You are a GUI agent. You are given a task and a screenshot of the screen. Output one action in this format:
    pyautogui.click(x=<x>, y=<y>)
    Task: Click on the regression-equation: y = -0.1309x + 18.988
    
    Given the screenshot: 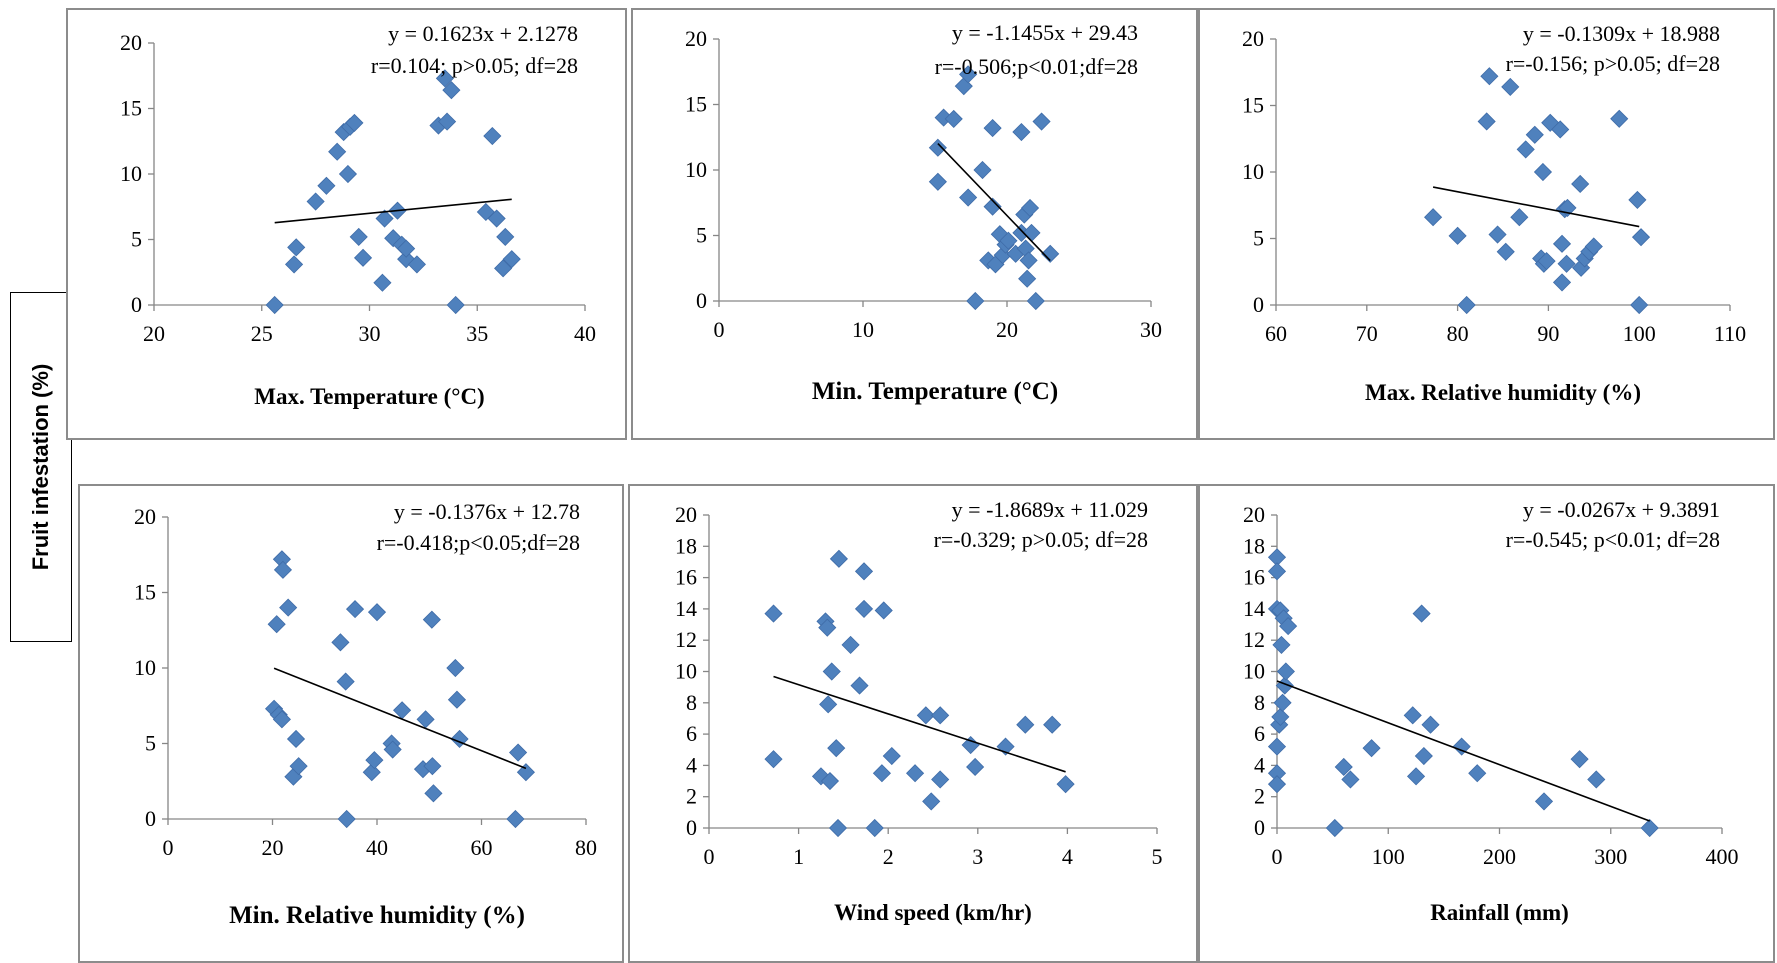 What is the action you would take?
    pyautogui.click(x=1621, y=33)
    